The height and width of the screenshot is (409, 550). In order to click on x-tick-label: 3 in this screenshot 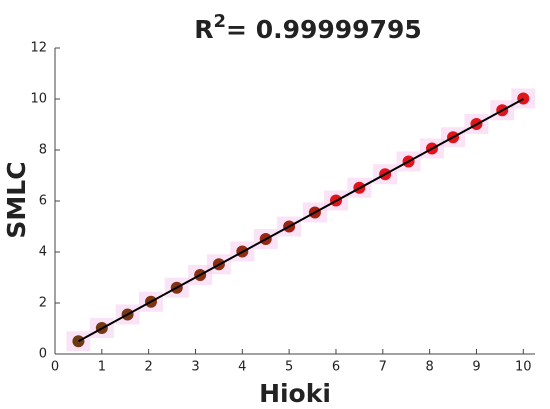, I will do `click(195, 367)`.